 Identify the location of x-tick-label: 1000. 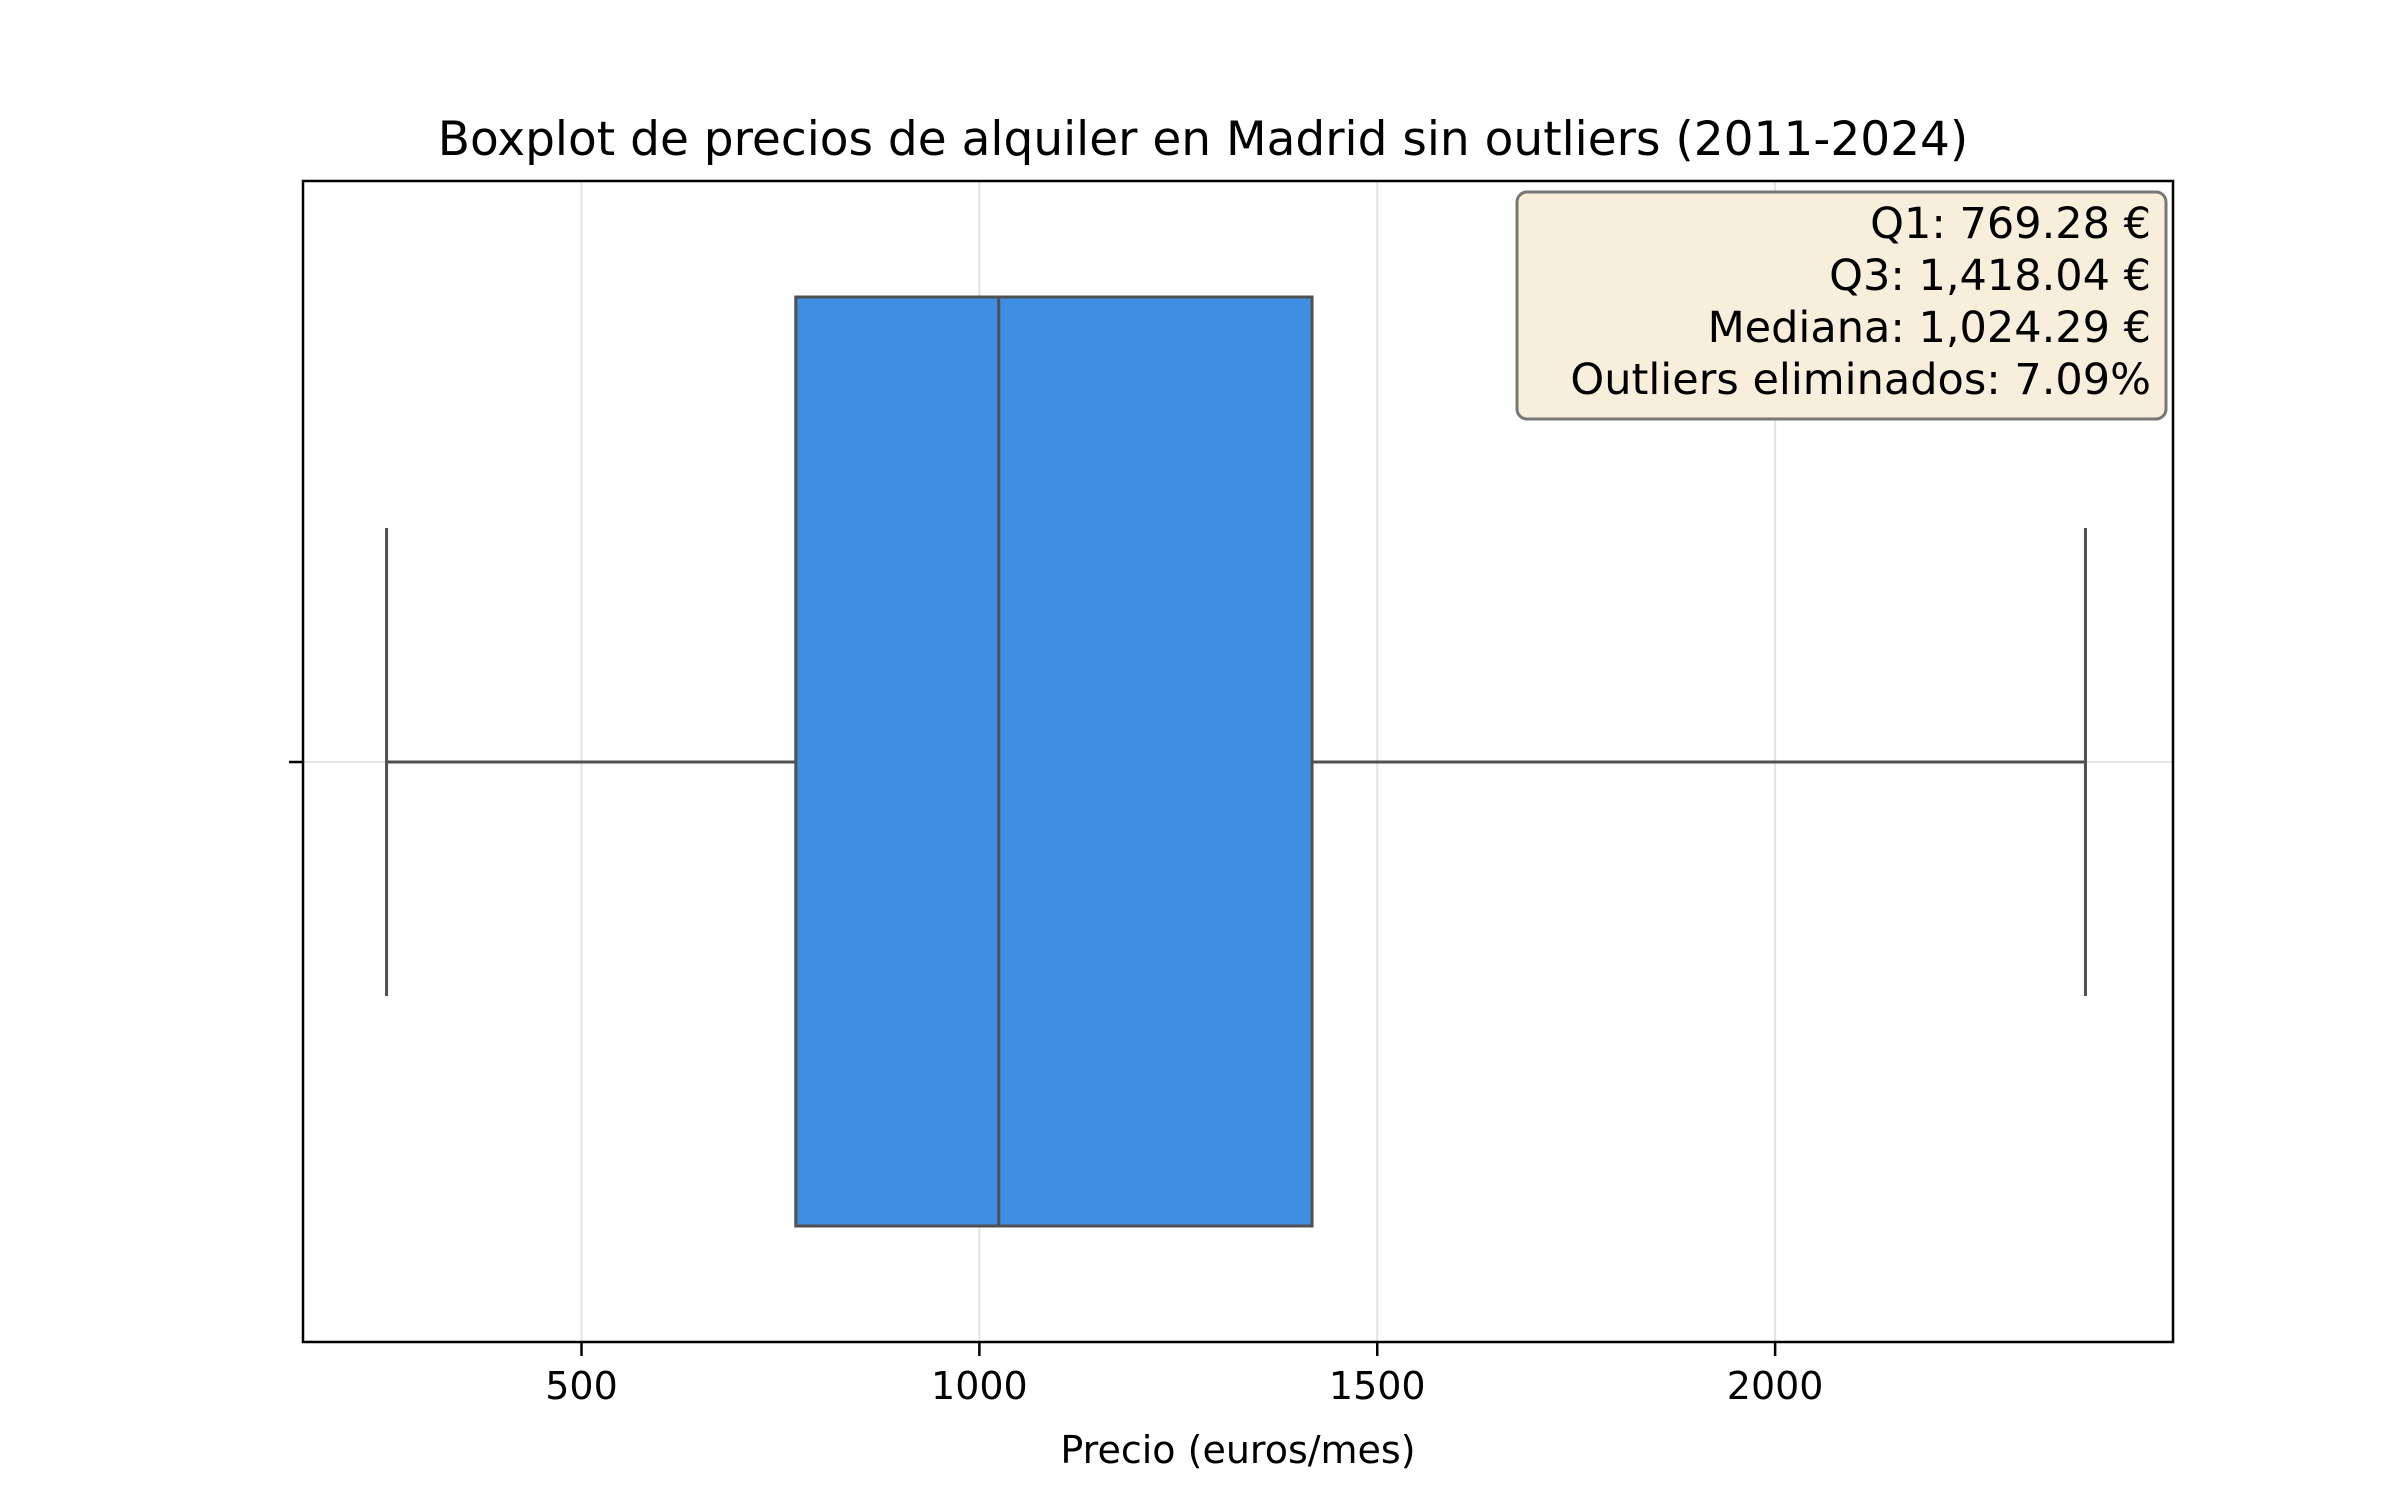
(979, 1386).